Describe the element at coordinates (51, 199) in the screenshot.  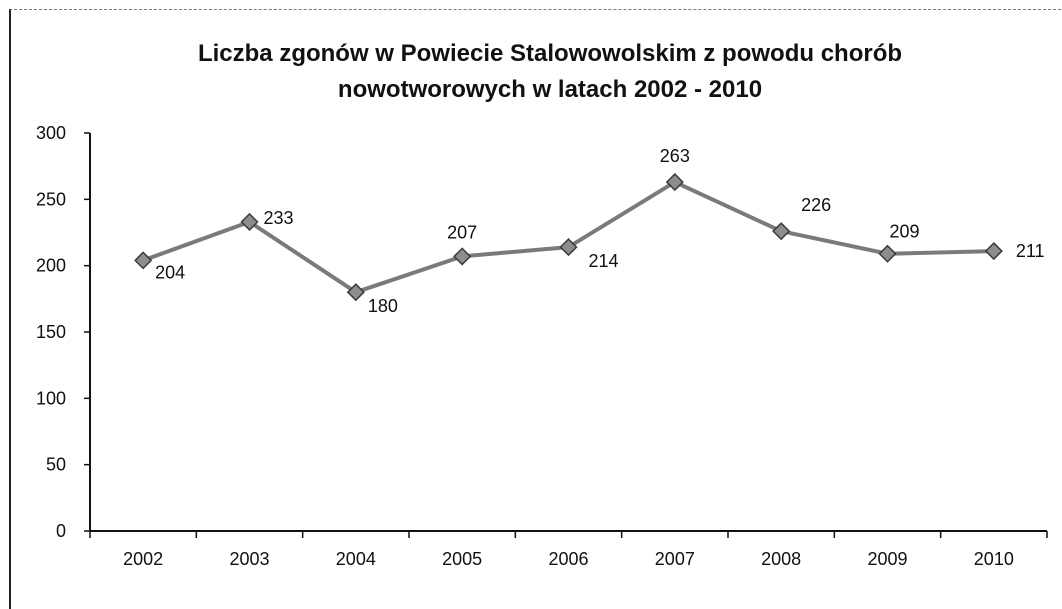
I see `y-tick-label: 250` at that location.